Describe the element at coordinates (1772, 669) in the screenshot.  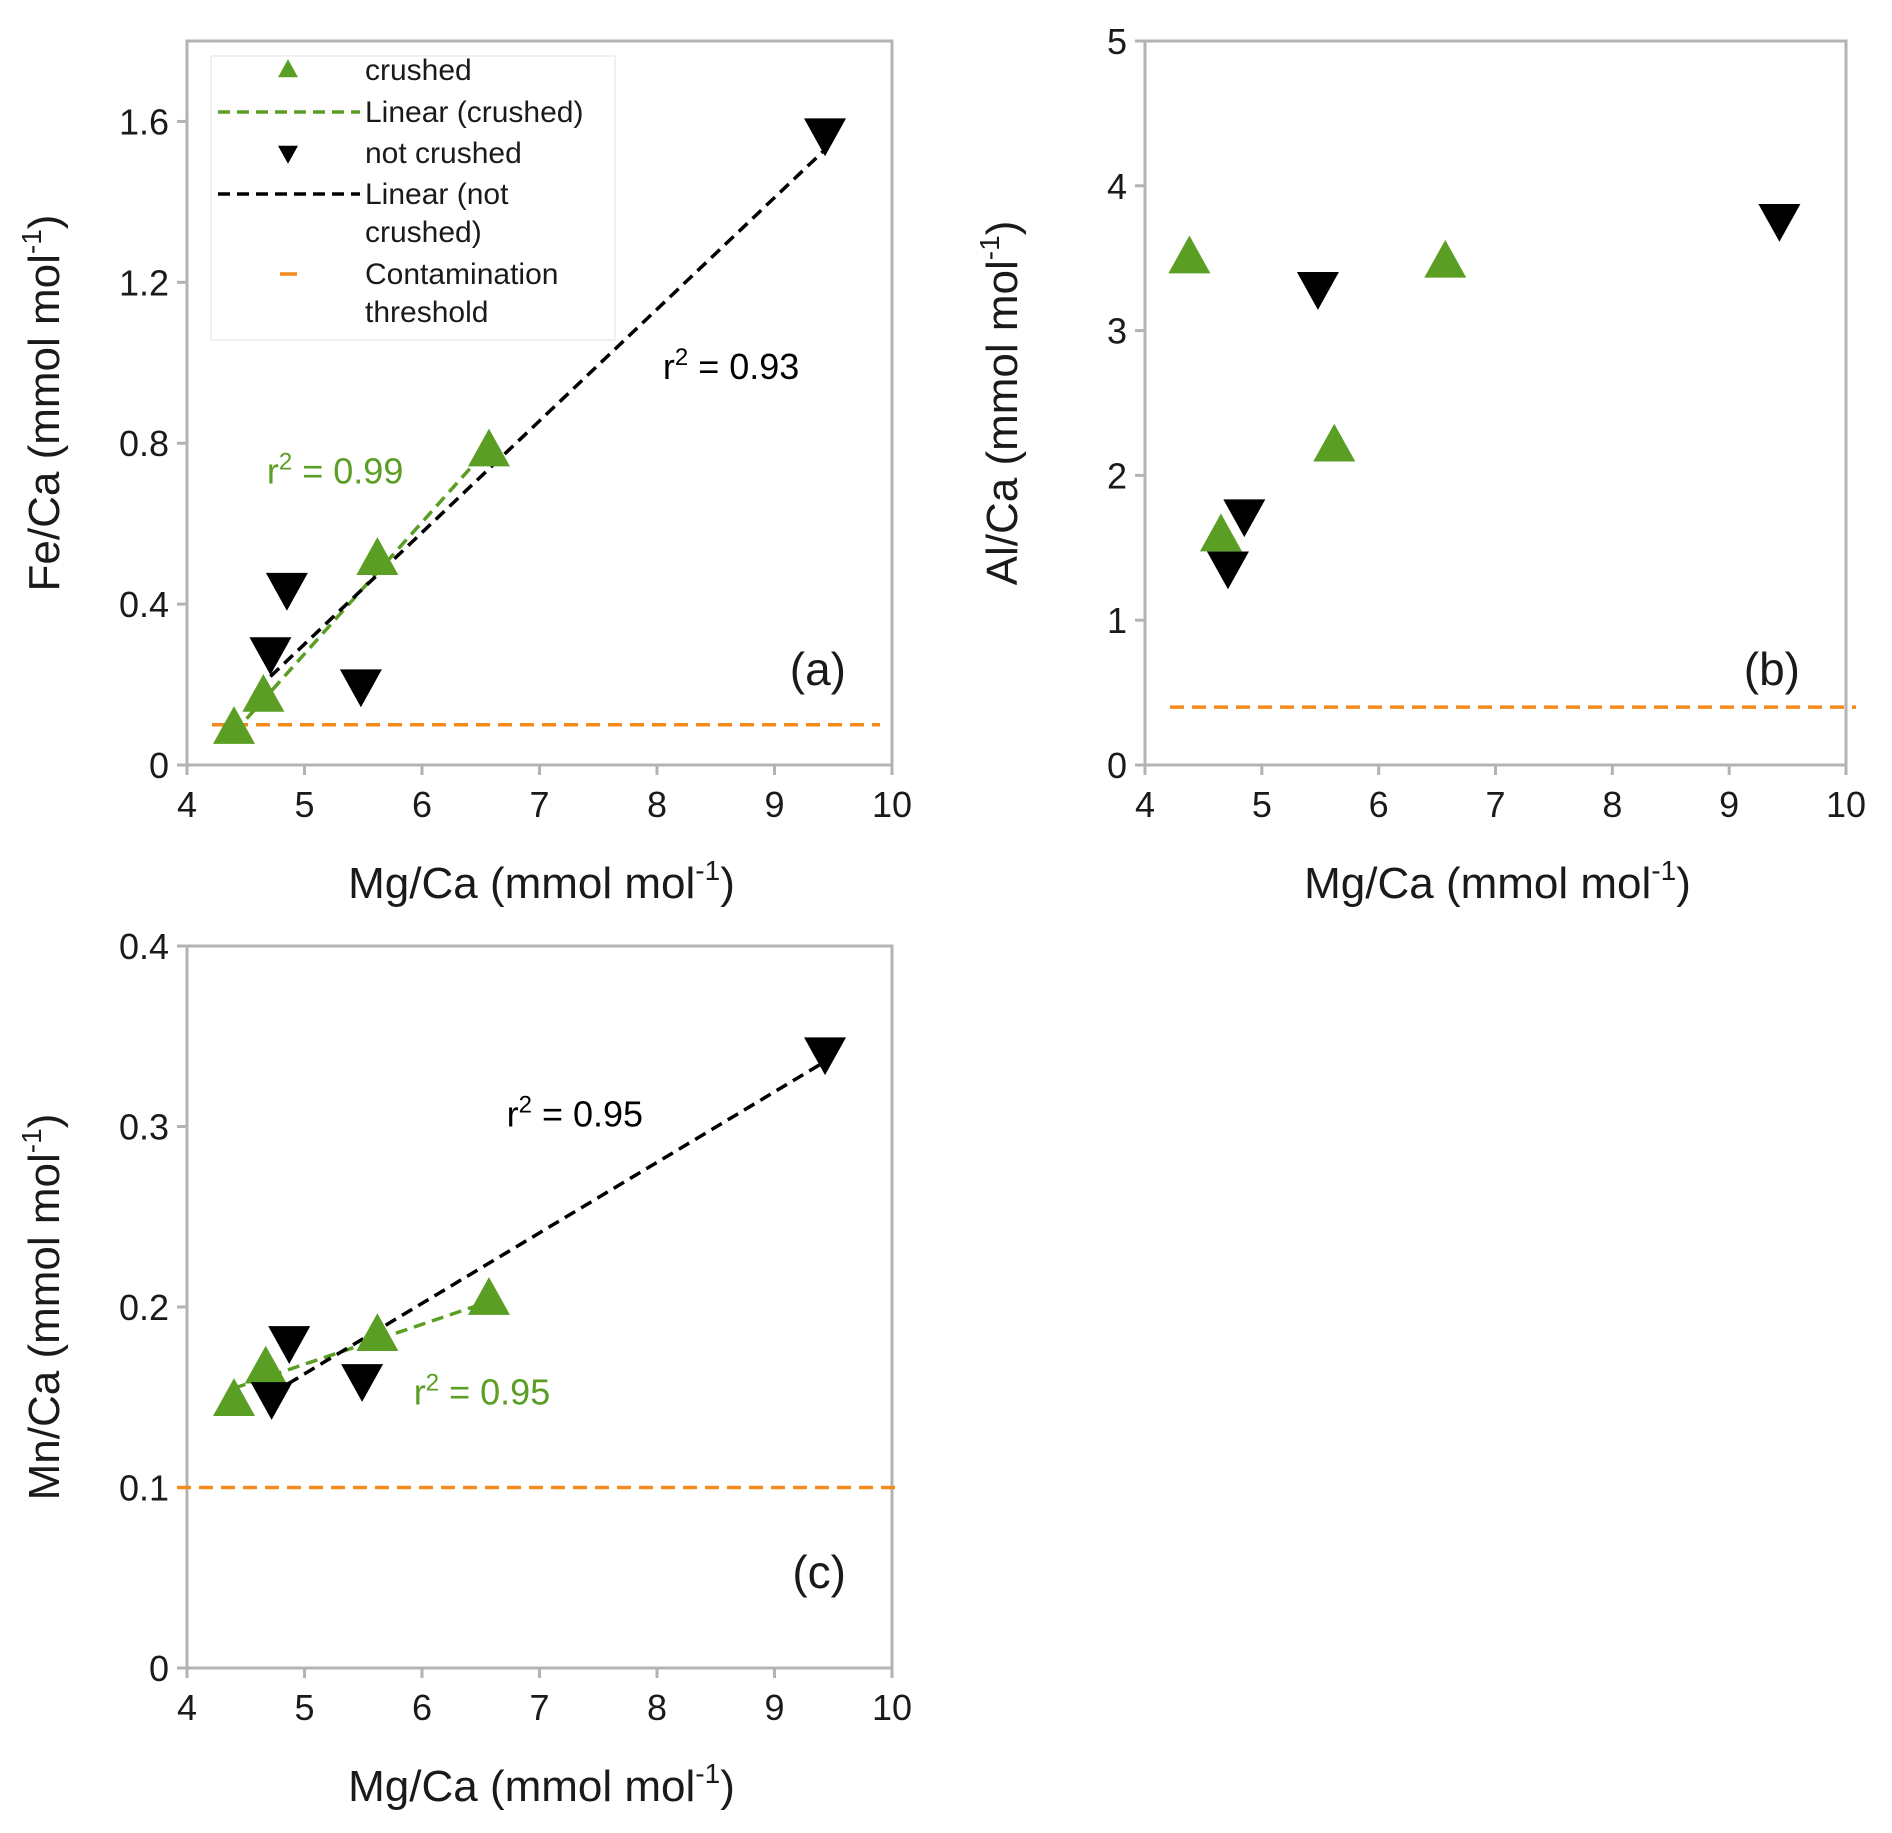
I see `panel-label: (b)` at that location.